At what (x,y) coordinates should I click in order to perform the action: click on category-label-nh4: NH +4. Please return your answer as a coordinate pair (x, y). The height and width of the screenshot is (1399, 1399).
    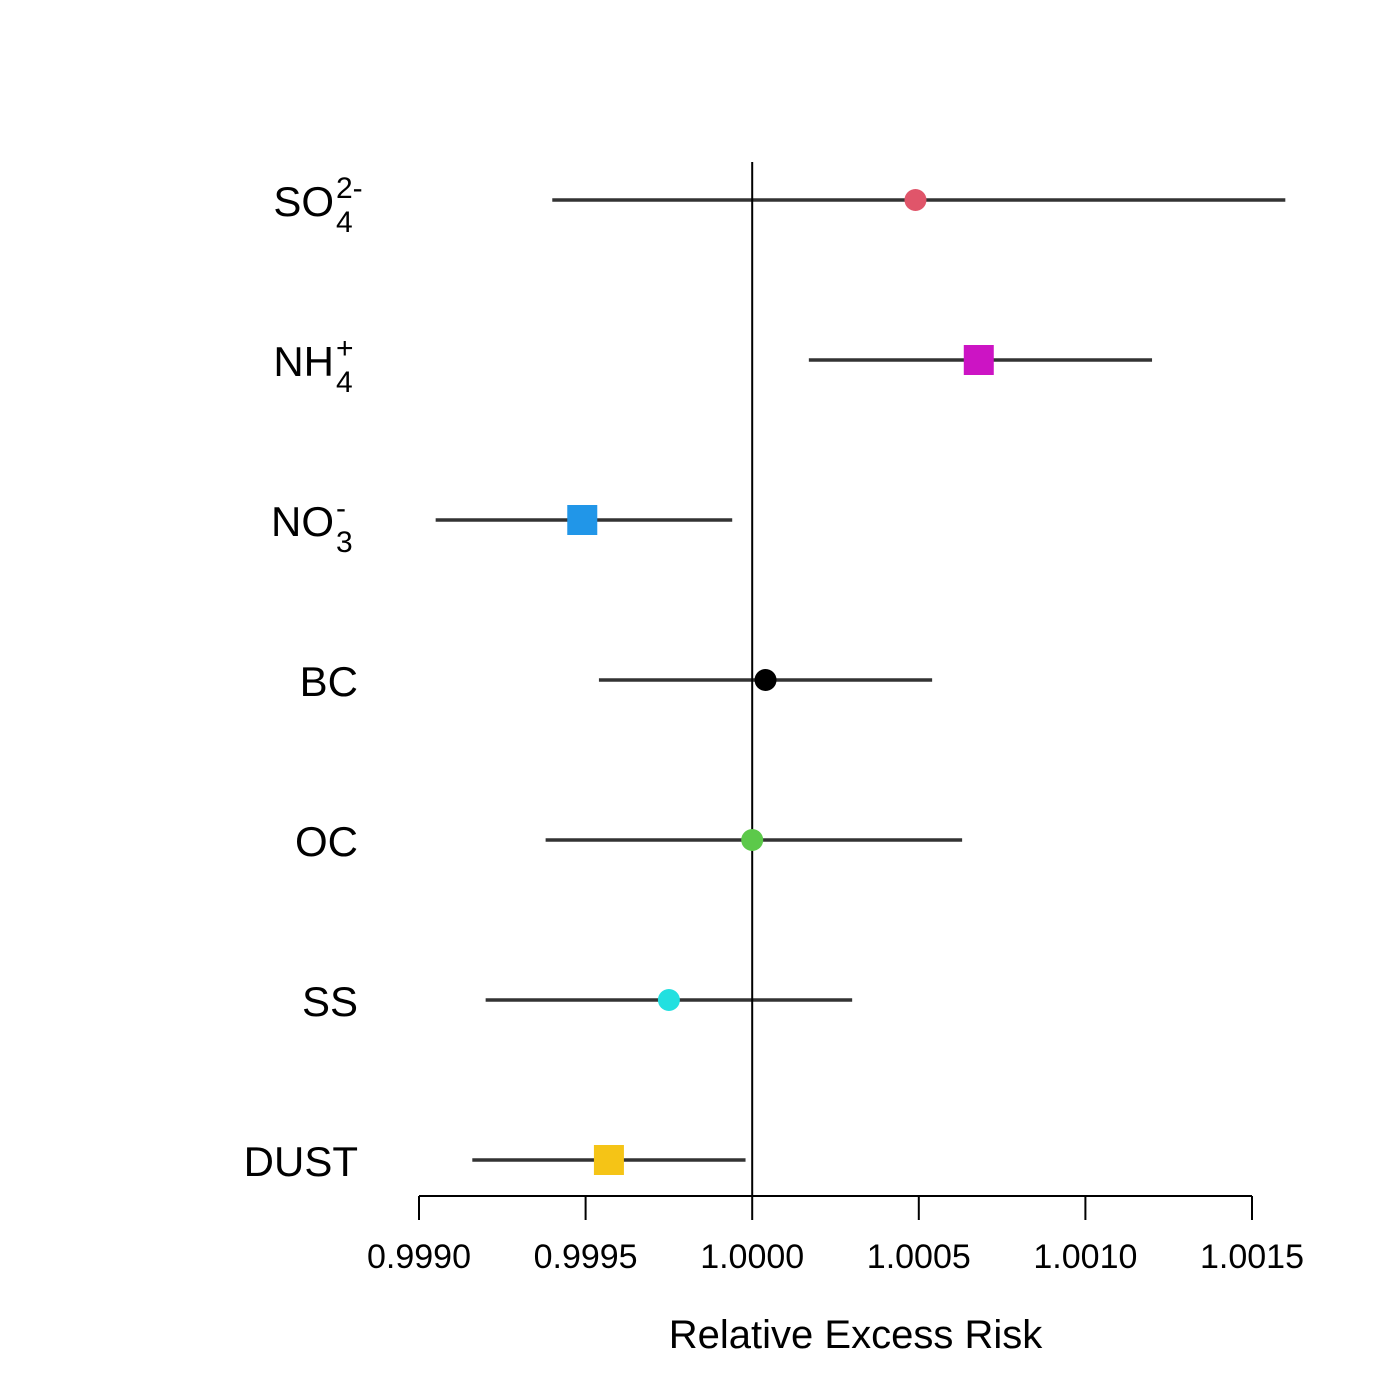
    Looking at the image, I should click on (313, 365).